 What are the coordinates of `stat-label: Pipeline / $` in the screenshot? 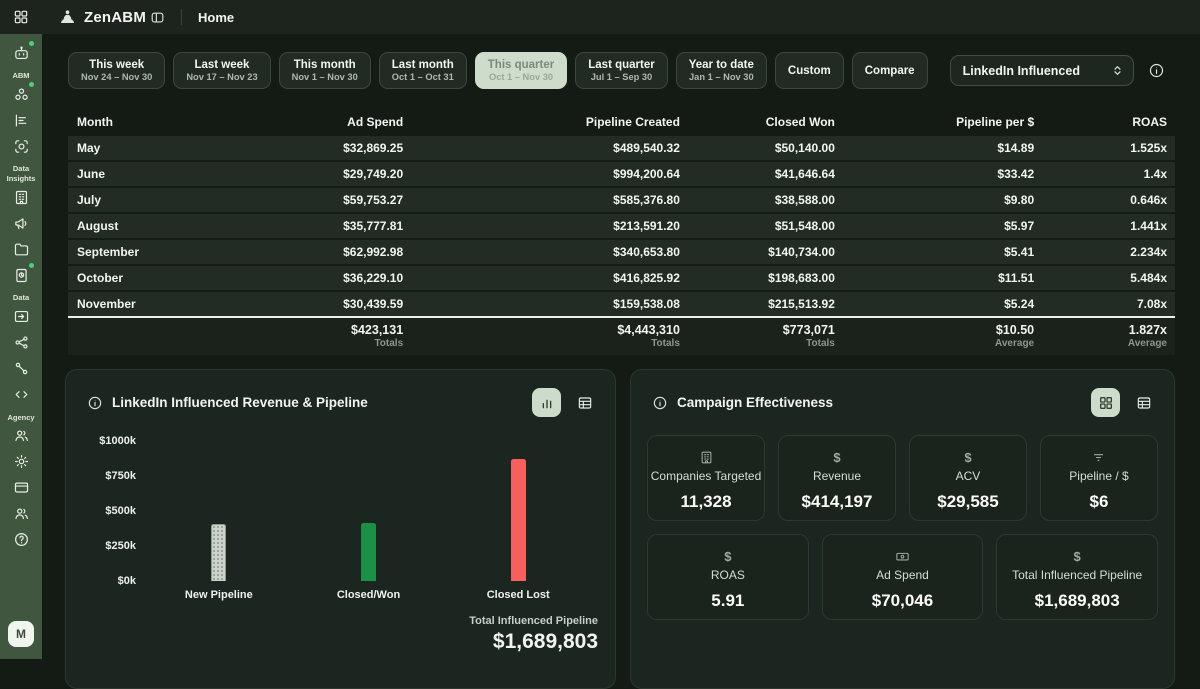 It's located at (1098, 476).